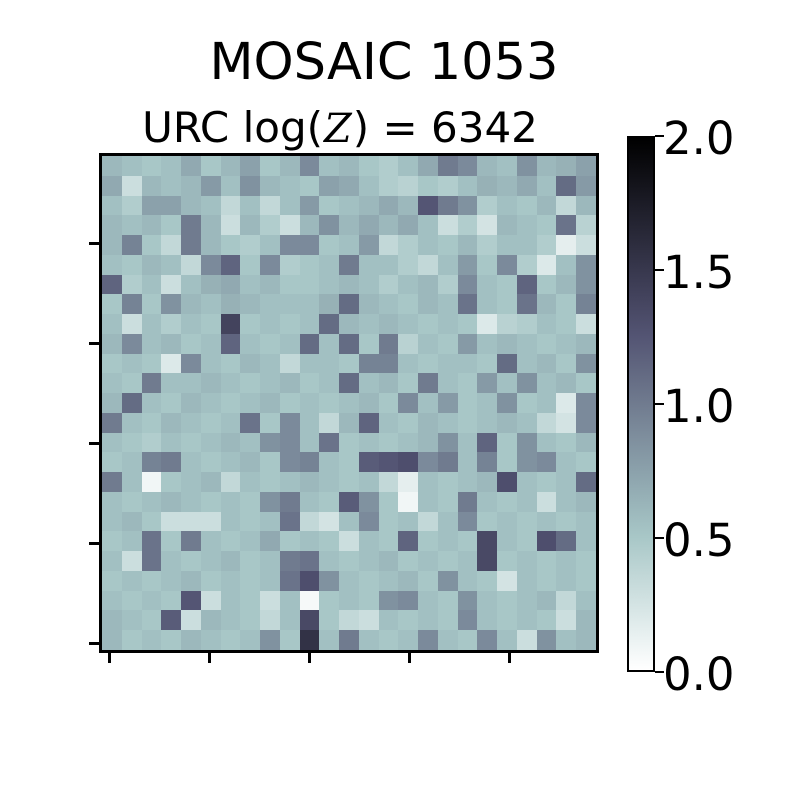  I want to click on figure-suptitle: MOSAIC 1053, so click(384, 62).